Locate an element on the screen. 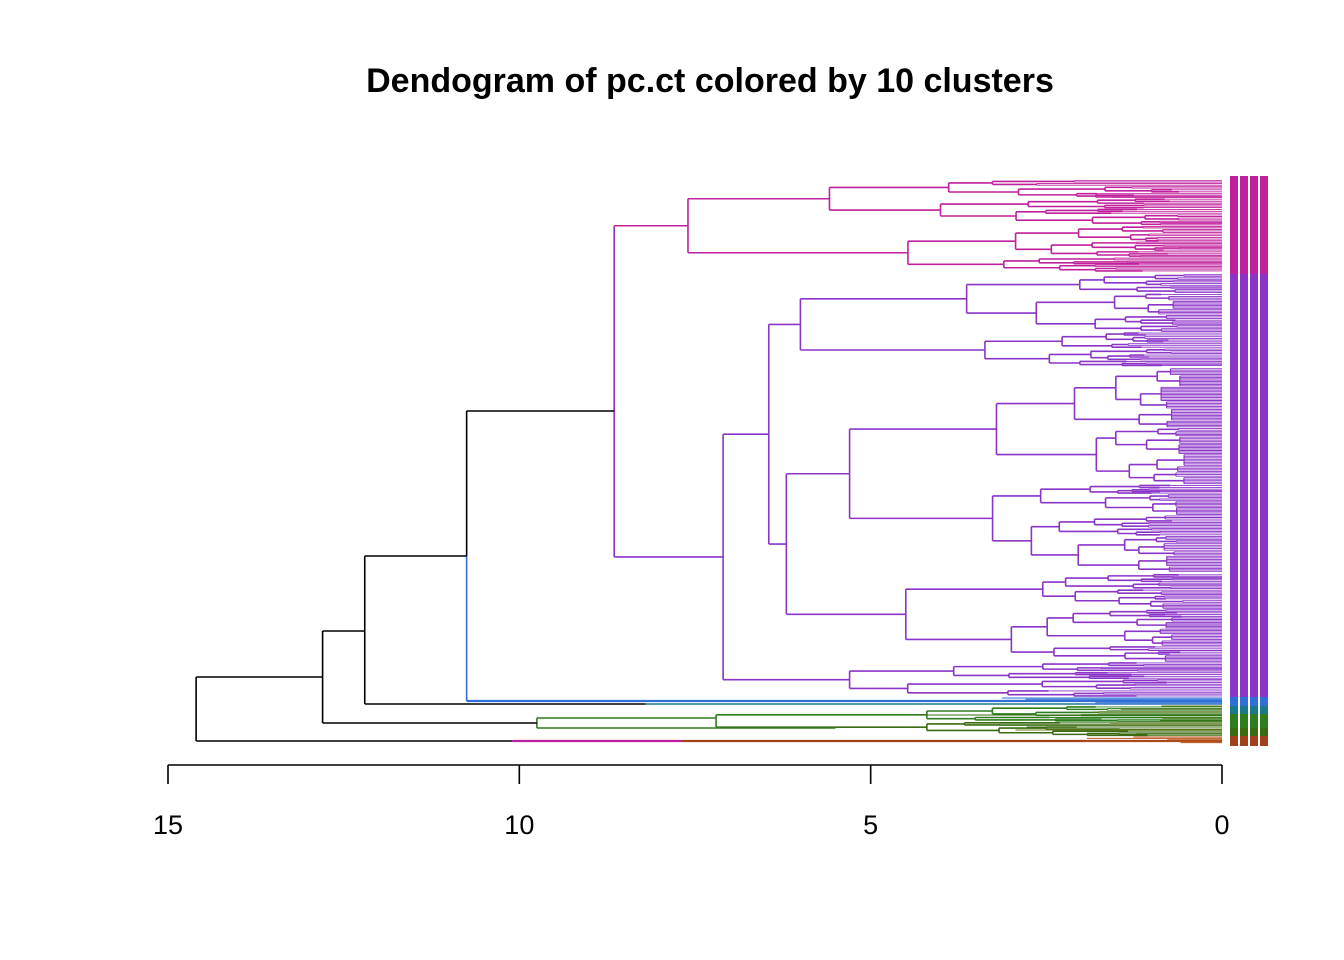 This screenshot has height=960, width=1344. x-axis: 15 10 5 0 is located at coordinates (691, 802).